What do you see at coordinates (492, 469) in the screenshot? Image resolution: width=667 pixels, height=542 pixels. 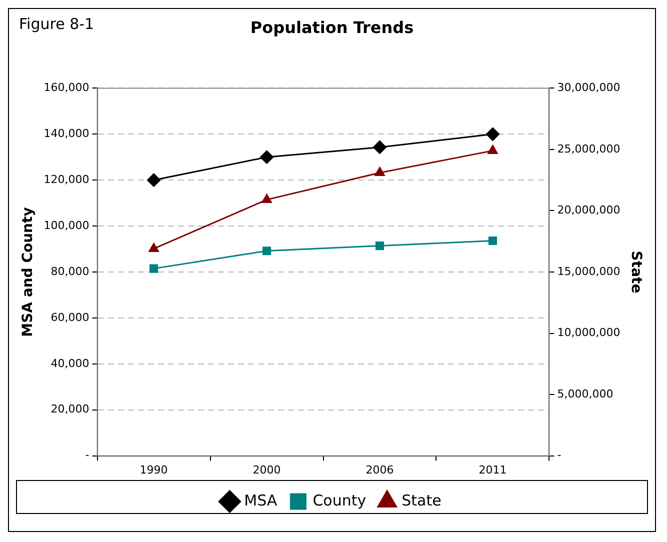 I see `x-tick-label: 2011` at bounding box center [492, 469].